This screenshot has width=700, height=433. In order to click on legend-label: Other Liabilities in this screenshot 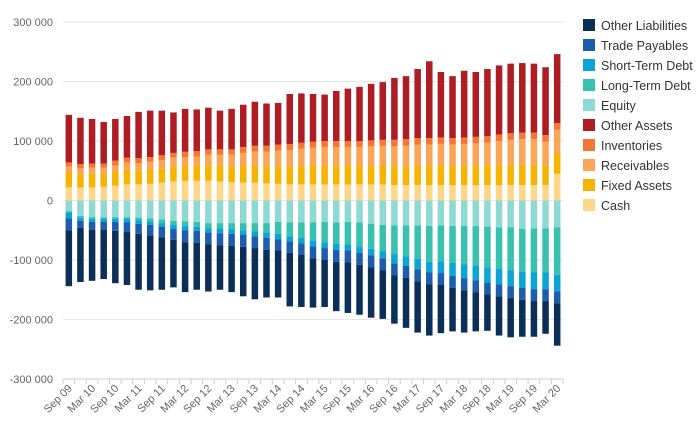, I will do `click(644, 26)`.